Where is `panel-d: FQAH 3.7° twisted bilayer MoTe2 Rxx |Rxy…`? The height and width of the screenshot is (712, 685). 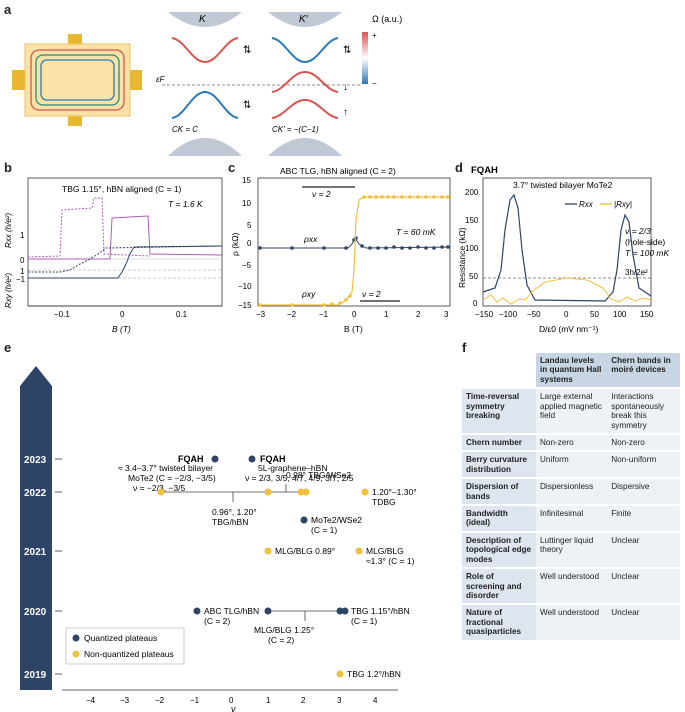 panel-d: FQAH 3.7° twisted bilayer MoTe2 Rxx |Rxy… is located at coordinates (563, 249).